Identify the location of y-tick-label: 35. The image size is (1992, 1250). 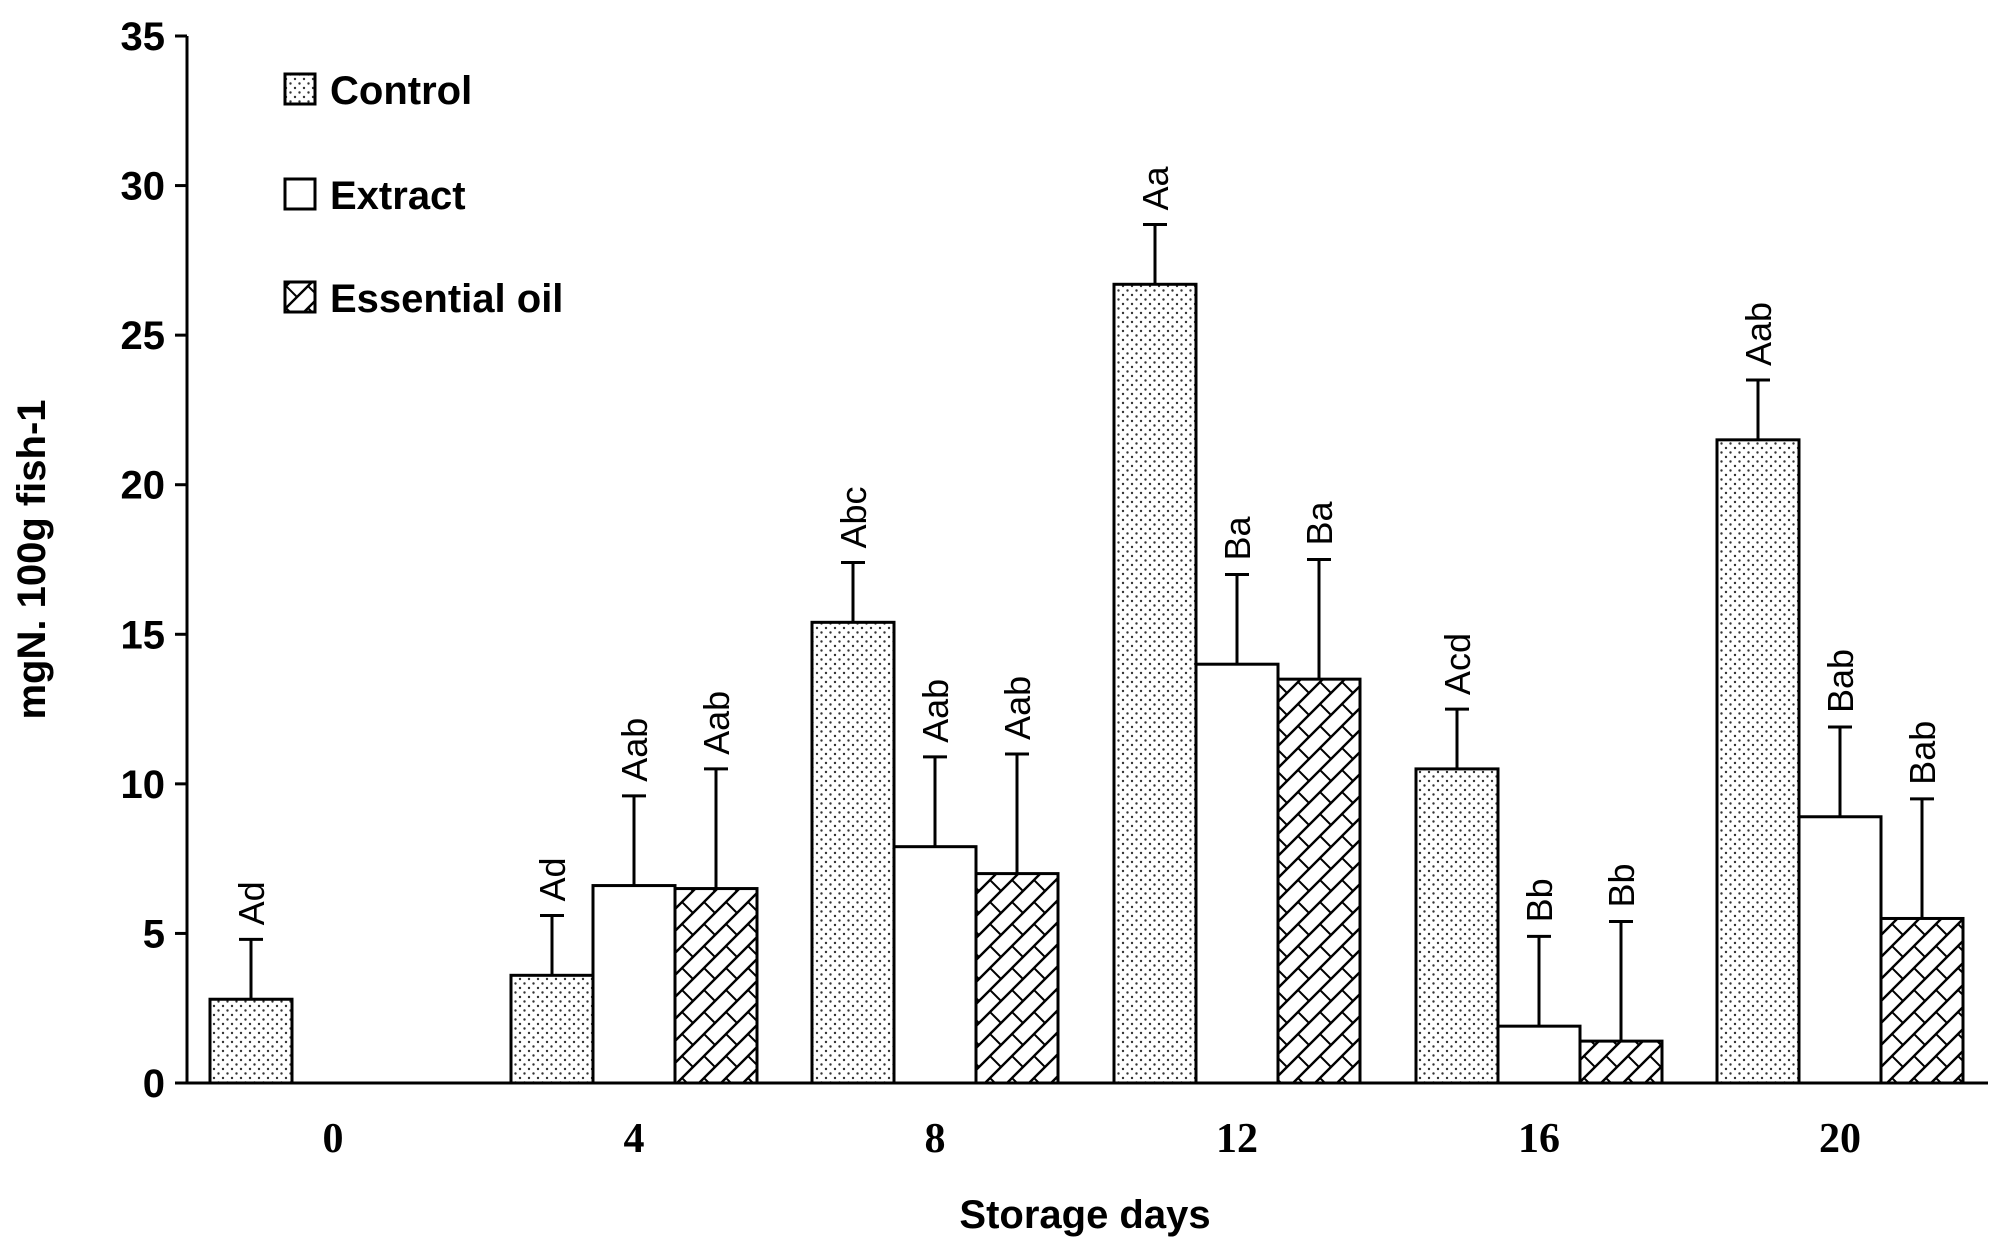
(143, 37).